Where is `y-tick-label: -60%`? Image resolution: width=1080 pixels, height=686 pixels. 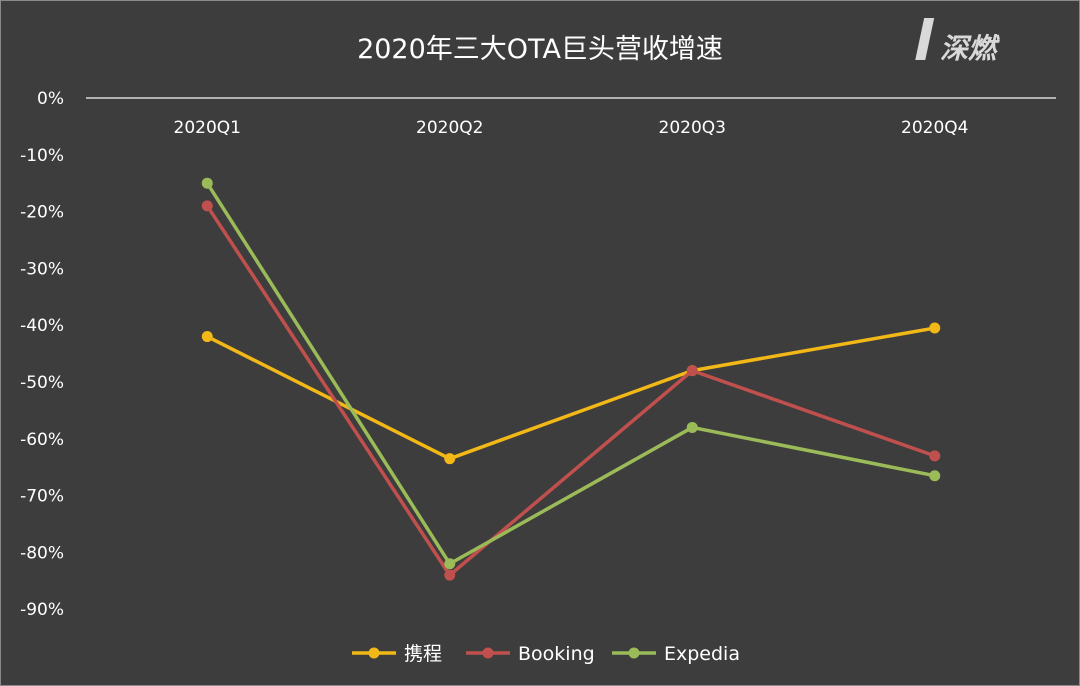 y-tick-label: -60% is located at coordinates (42, 440).